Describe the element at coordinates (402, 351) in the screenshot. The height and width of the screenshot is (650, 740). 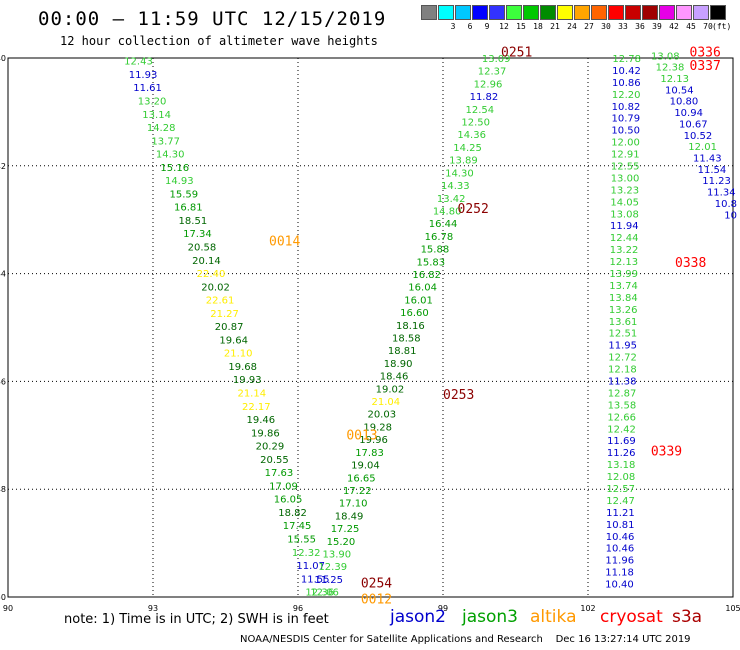
I see `wave-height-value: 18.81` at that location.